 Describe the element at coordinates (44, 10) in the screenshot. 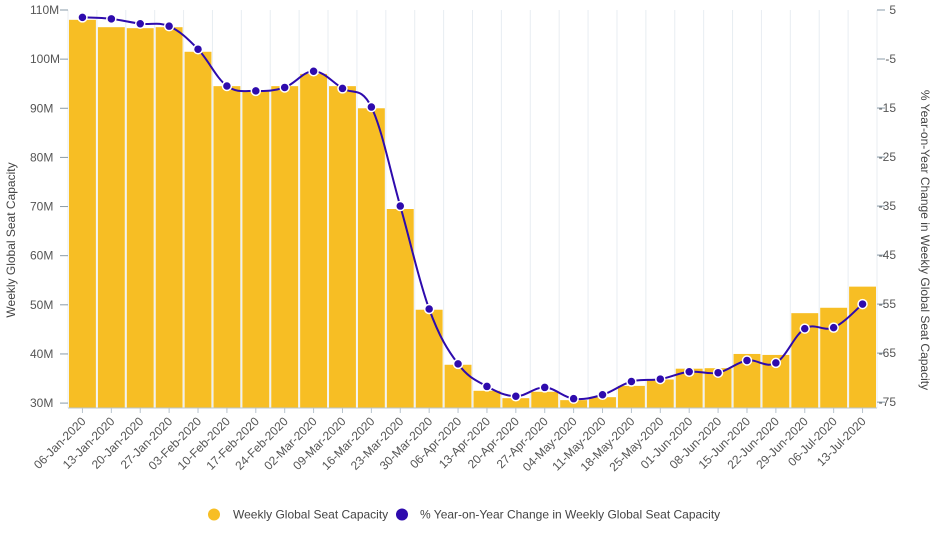

I see `left-tick-label: 110M` at that location.